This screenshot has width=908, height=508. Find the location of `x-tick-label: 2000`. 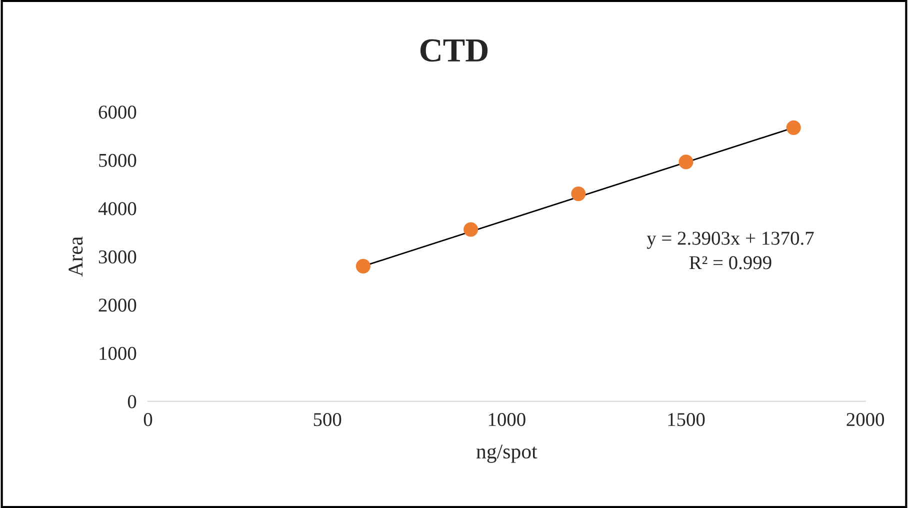

x-tick-label: 2000 is located at coordinates (865, 419).